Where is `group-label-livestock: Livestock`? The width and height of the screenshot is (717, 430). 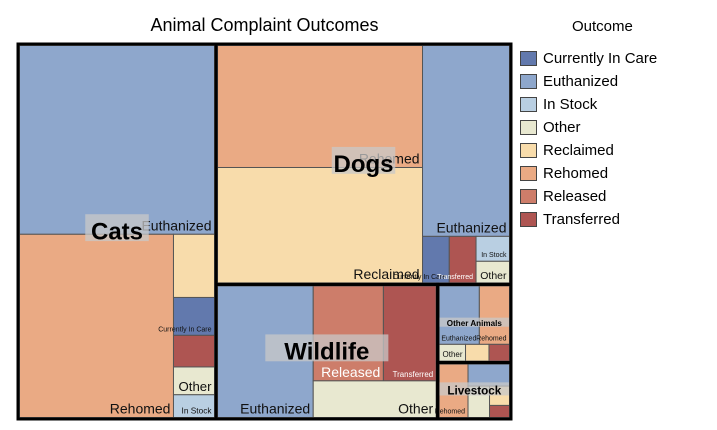
group-label-livestock: Livestock is located at coordinates (474, 391).